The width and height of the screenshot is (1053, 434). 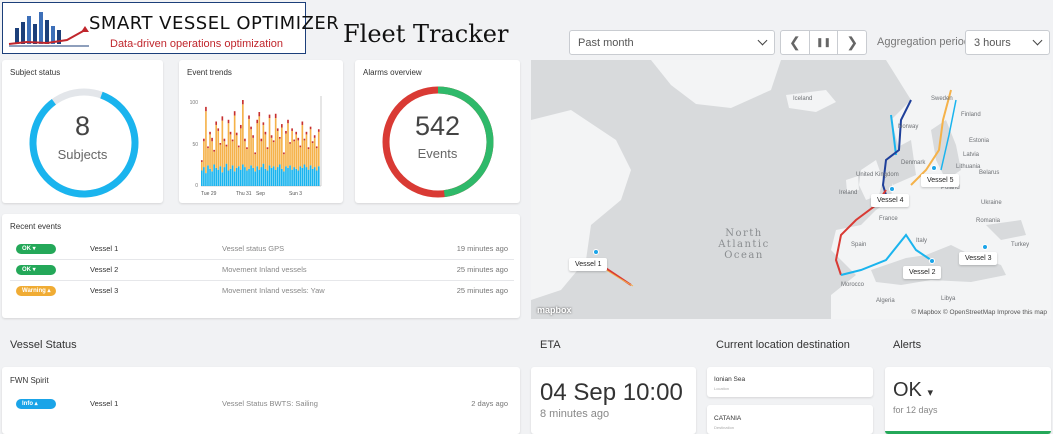 What do you see at coordinates (859, 245) in the screenshot?
I see `country-label: Spain` at bounding box center [859, 245].